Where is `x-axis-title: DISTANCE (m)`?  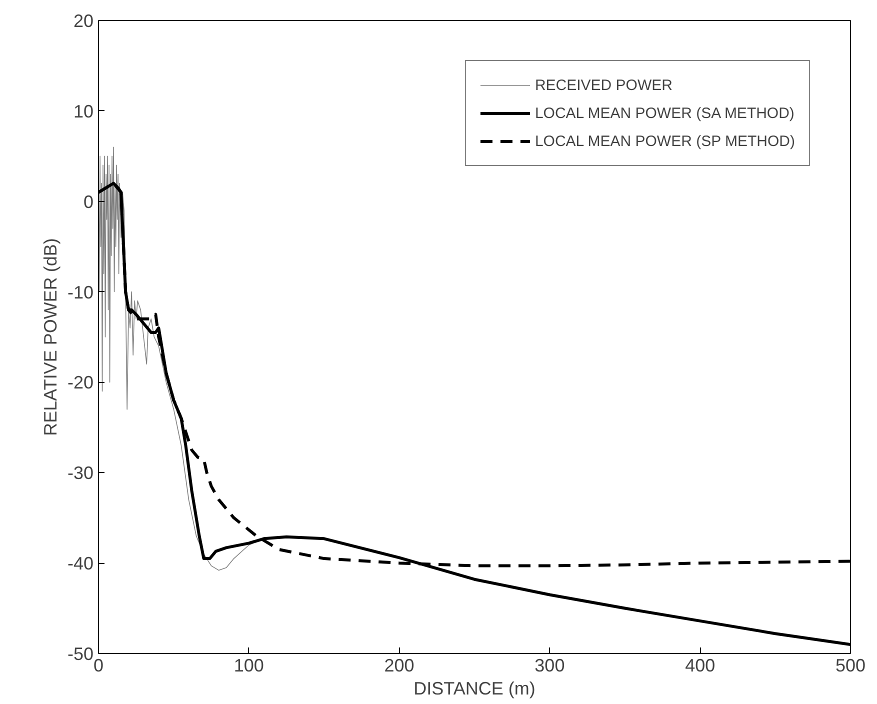
x-axis-title: DISTANCE (m) is located at coordinates (475, 688).